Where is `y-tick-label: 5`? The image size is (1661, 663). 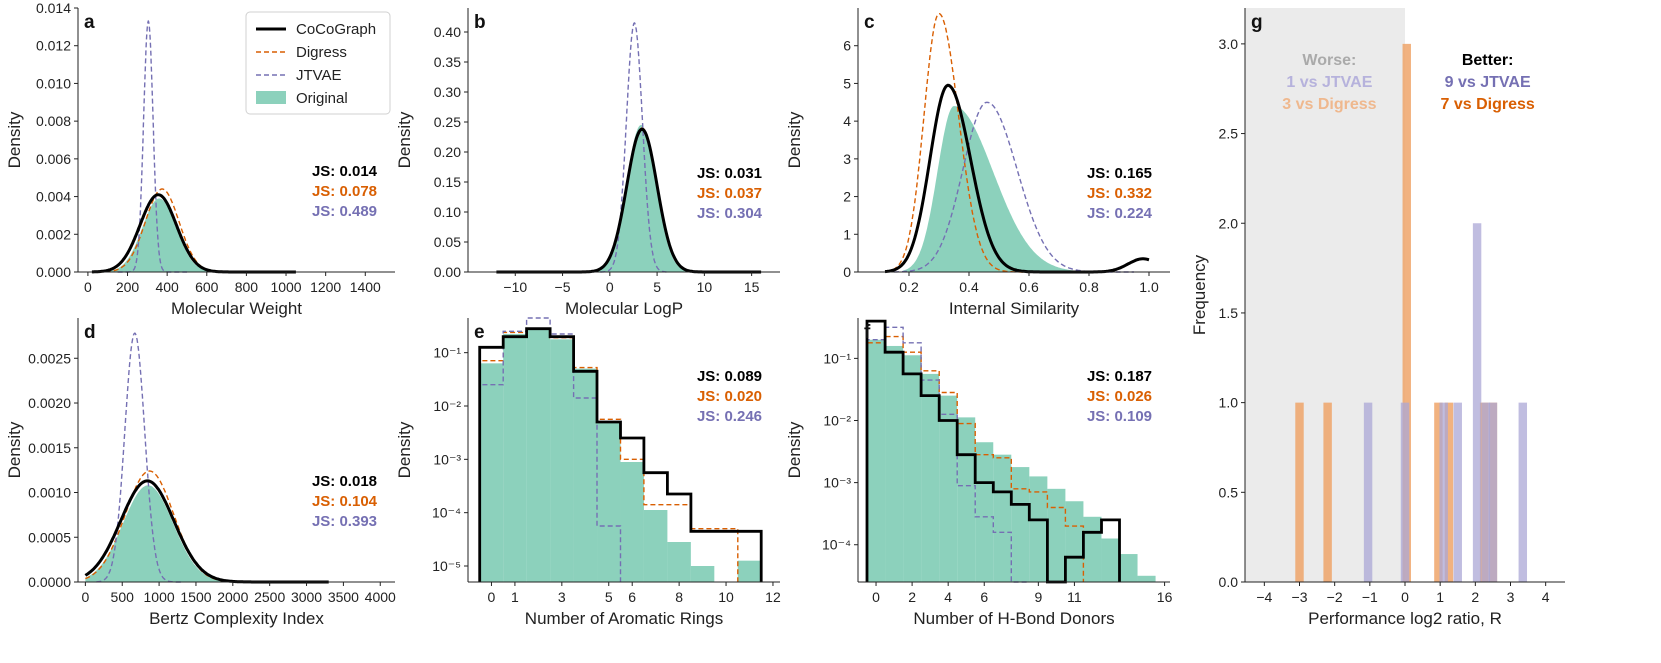
y-tick-label: 5 is located at coordinates (847, 83).